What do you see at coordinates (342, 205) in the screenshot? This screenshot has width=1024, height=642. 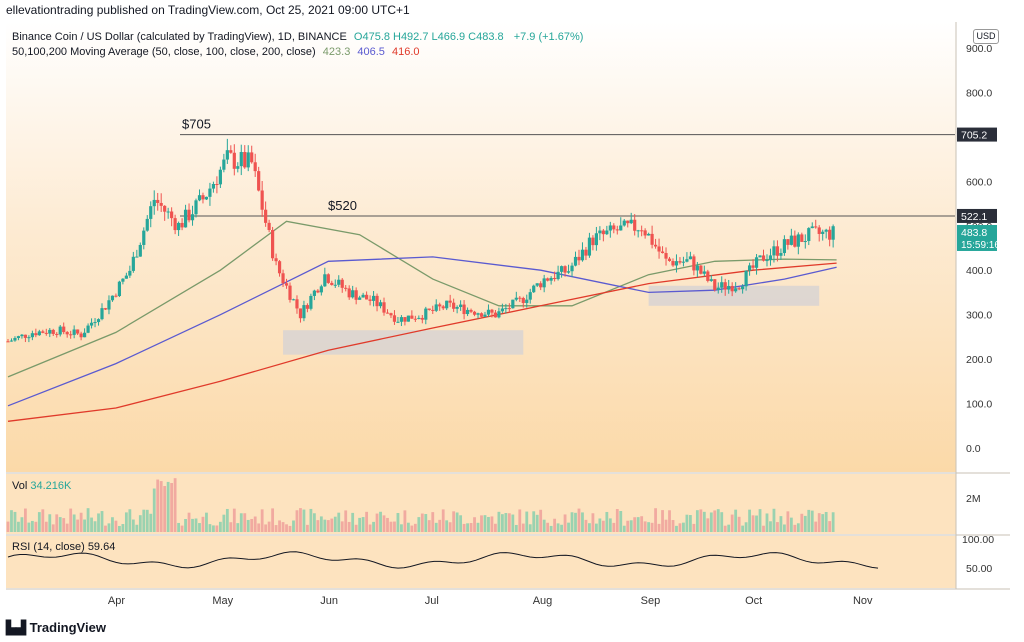 I see `level-520-label: $520` at bounding box center [342, 205].